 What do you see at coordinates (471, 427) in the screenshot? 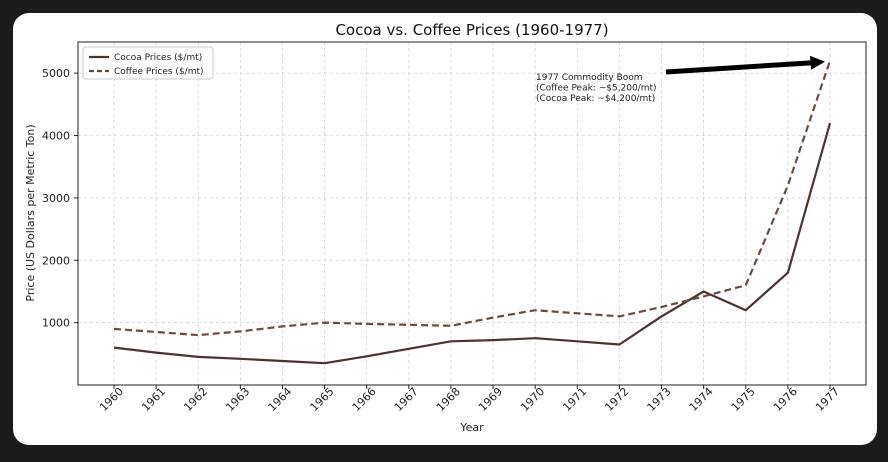
I see `x-axis-label: Year` at bounding box center [471, 427].